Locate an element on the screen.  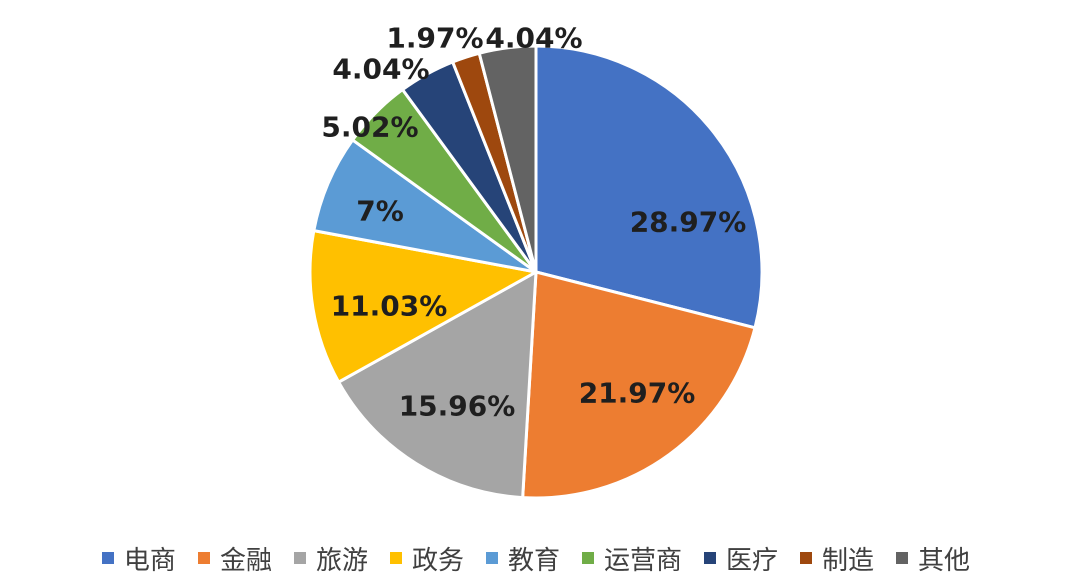
legend-label: 电商 is located at coordinates (149, 560).